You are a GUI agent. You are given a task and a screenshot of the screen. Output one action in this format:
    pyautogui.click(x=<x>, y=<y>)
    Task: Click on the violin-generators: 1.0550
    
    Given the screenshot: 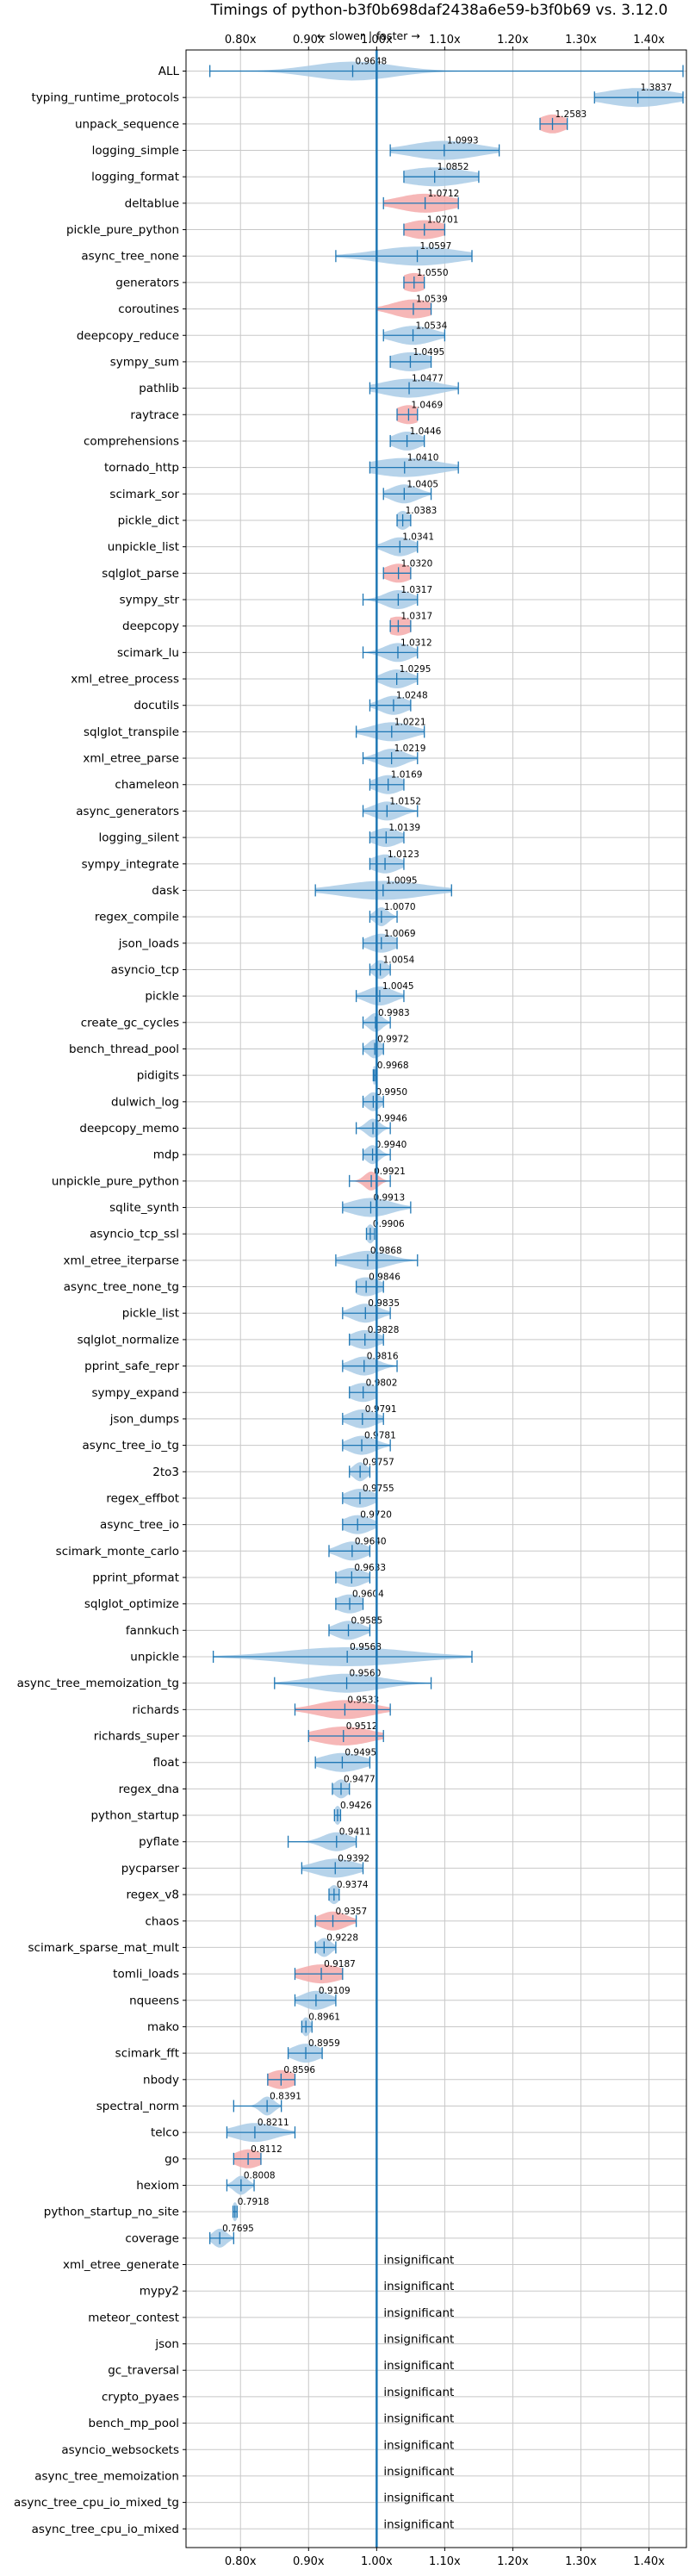 What is the action you would take?
    pyautogui.click(x=426, y=280)
    